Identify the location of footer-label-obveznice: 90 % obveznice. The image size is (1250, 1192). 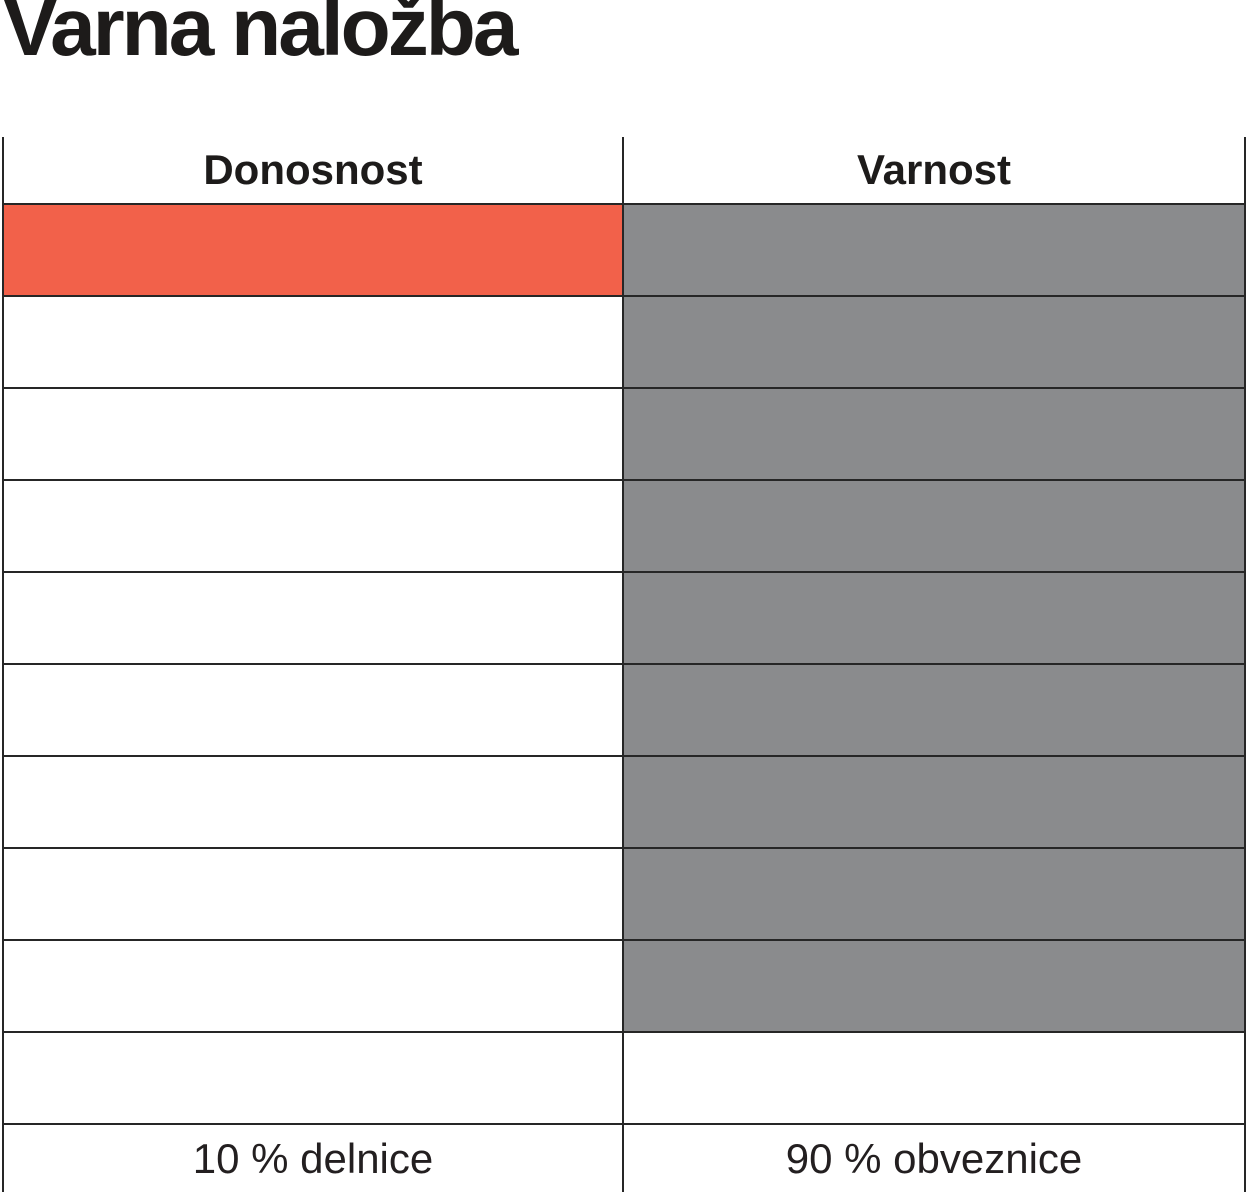
(934, 1158).